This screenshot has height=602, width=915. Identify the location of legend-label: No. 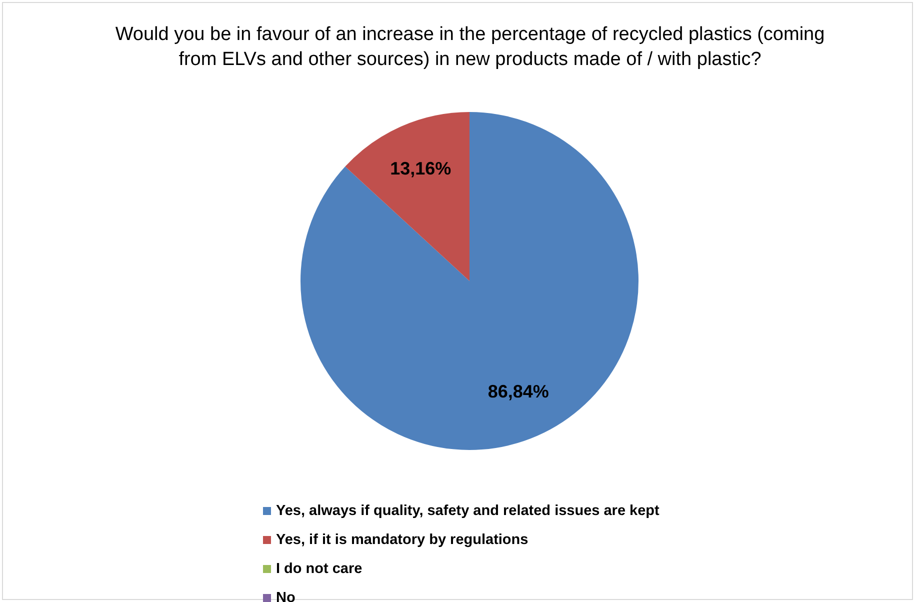
(286, 596).